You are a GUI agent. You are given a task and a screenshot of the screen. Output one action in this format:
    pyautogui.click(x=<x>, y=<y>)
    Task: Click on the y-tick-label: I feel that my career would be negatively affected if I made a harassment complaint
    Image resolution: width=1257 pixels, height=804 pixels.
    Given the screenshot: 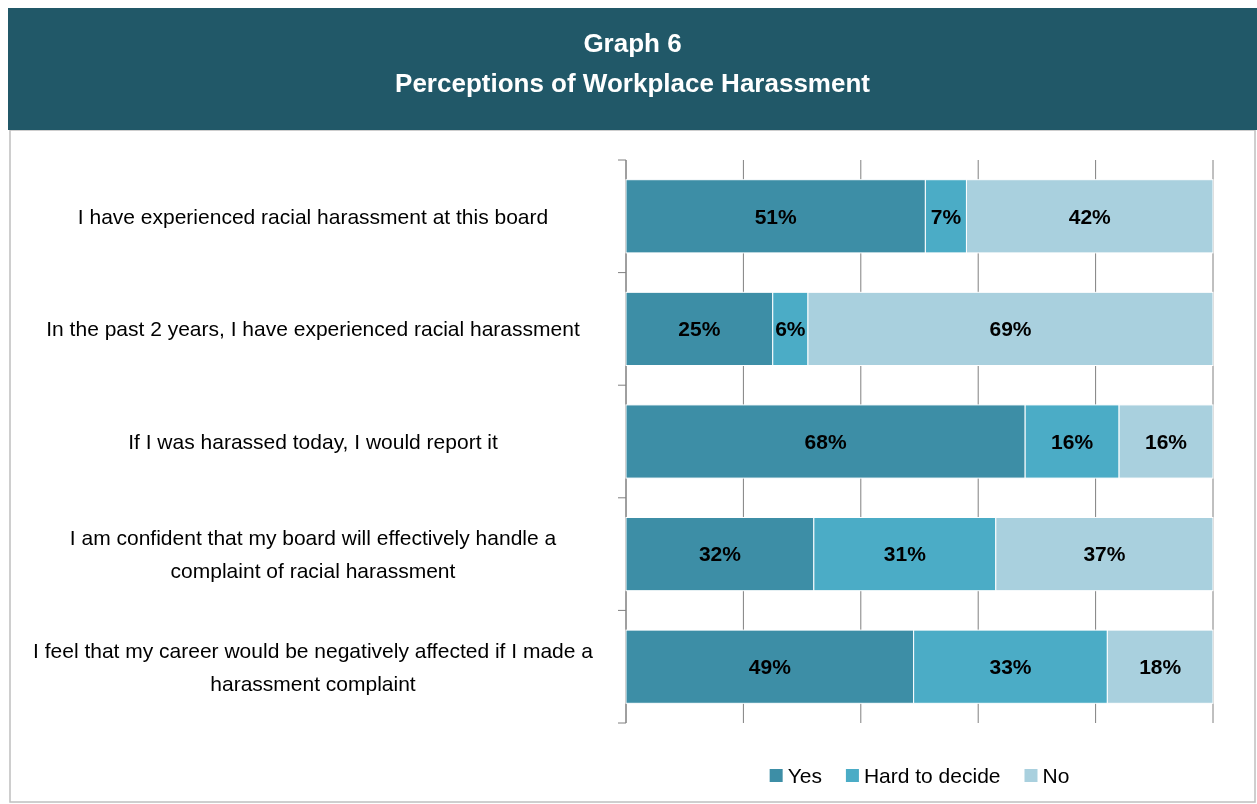 What is the action you would take?
    pyautogui.click(x=313, y=666)
    